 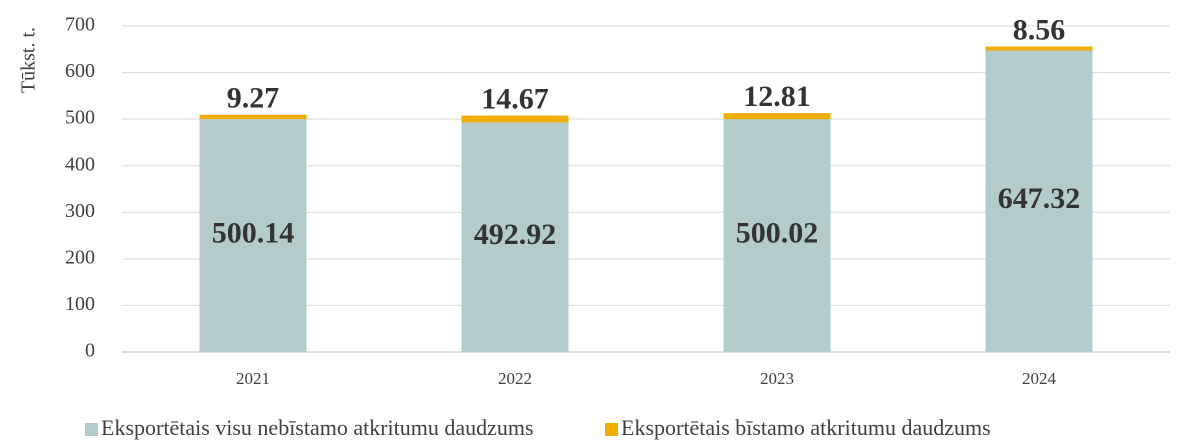 I want to click on y-tick-label: 0, so click(x=90, y=351).